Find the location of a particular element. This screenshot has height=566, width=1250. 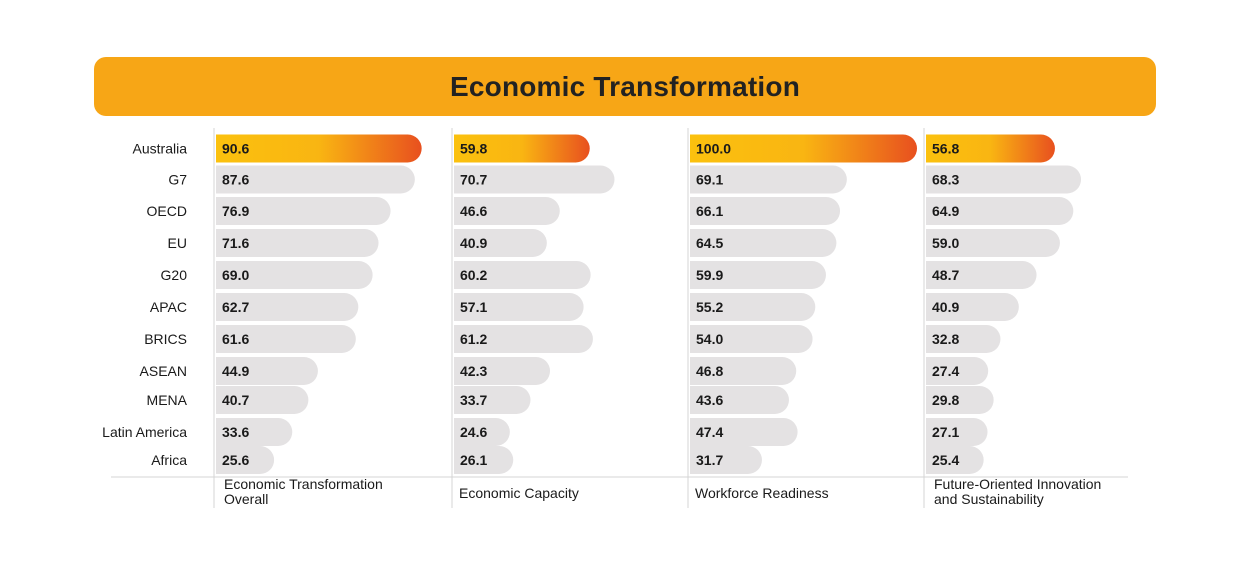

bar-value-label: 69.0 is located at coordinates (235, 275).